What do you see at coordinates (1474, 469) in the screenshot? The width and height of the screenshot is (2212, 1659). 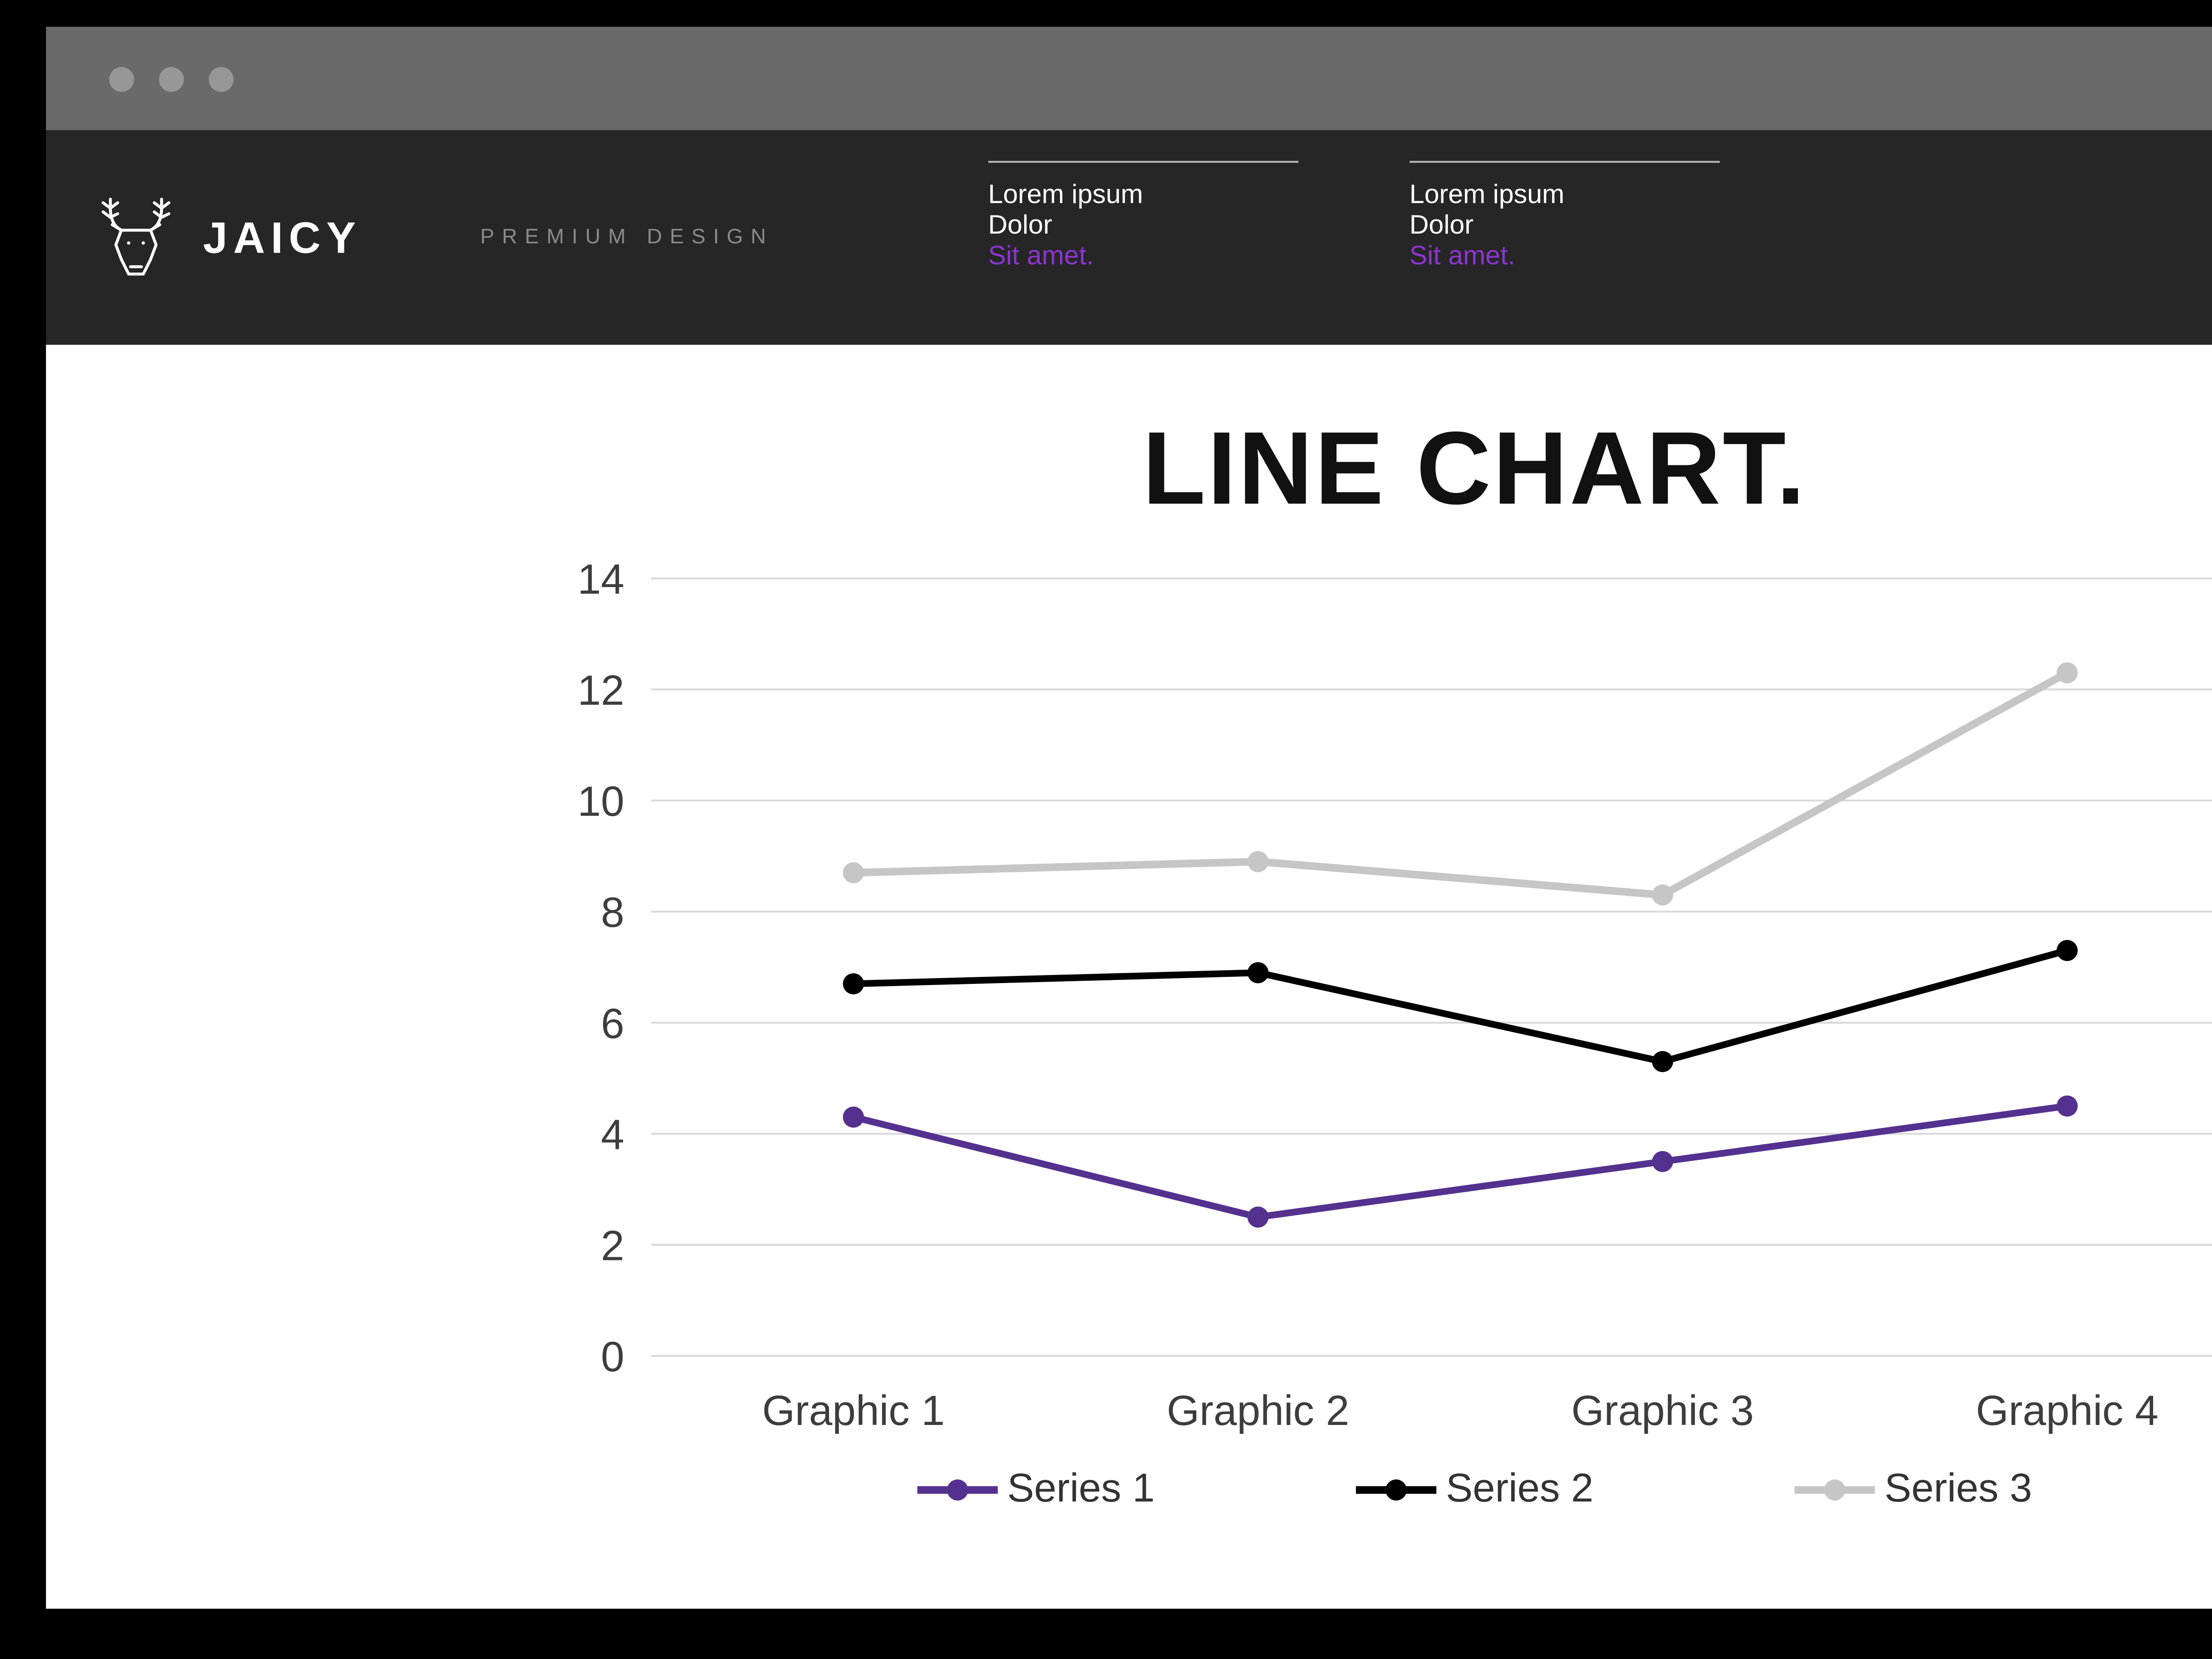 I see `chart-title: LINE CHART.` at bounding box center [1474, 469].